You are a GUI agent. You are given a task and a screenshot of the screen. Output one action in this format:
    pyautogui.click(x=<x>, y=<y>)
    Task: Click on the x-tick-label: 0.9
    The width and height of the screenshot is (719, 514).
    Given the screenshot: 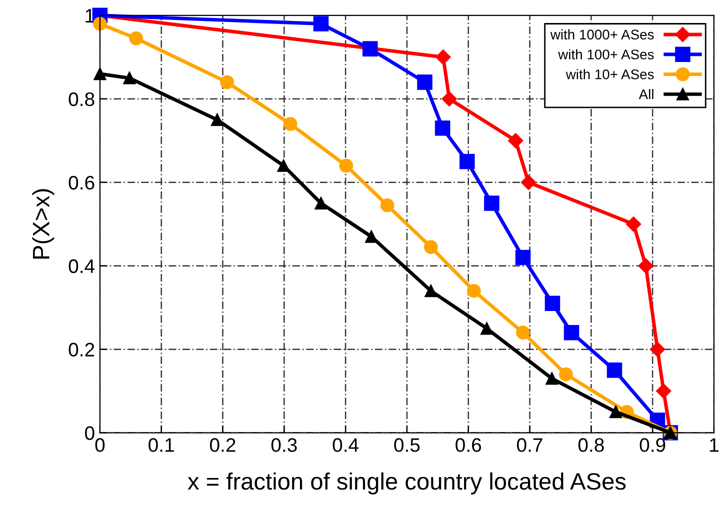 What is the action you would take?
    pyautogui.click(x=653, y=445)
    